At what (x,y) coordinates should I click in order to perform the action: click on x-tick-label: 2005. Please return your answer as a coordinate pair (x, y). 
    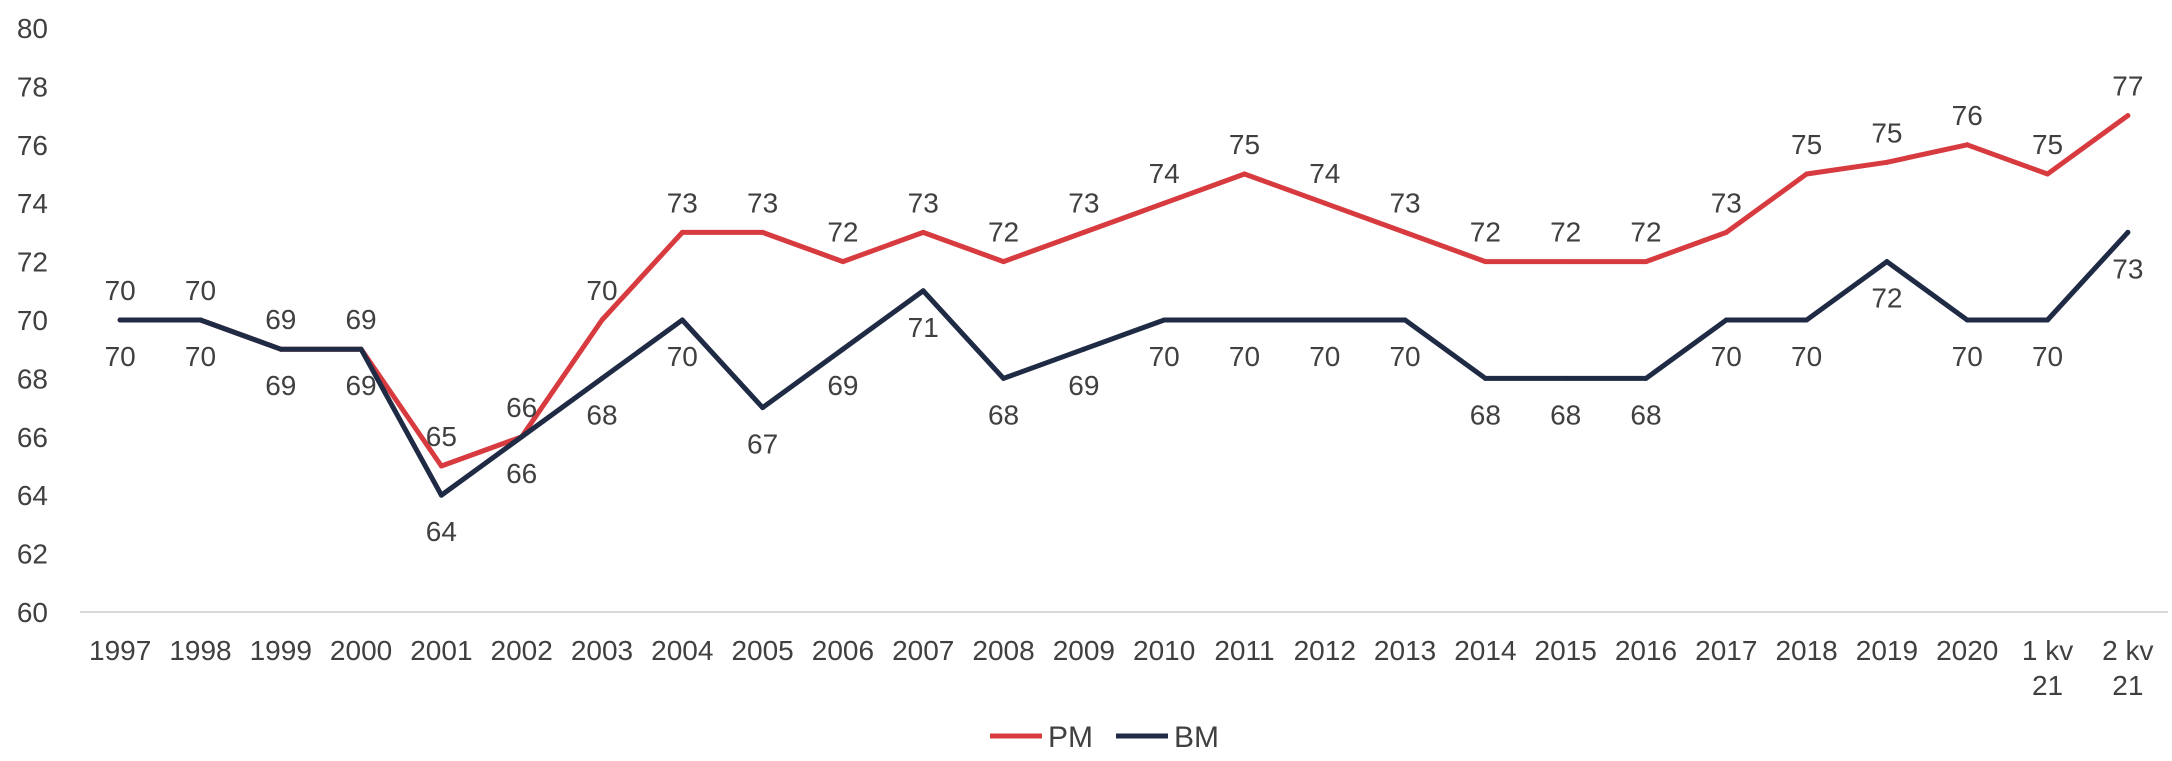
    Looking at the image, I should click on (762, 650).